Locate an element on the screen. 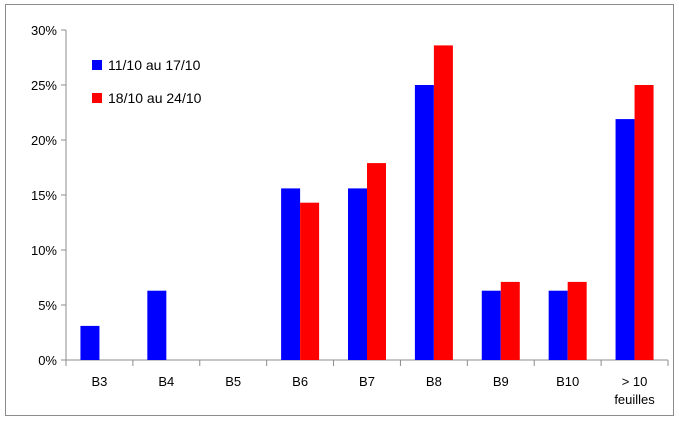 The width and height of the screenshot is (679, 421). x-tick-label: B8 is located at coordinates (434, 381).